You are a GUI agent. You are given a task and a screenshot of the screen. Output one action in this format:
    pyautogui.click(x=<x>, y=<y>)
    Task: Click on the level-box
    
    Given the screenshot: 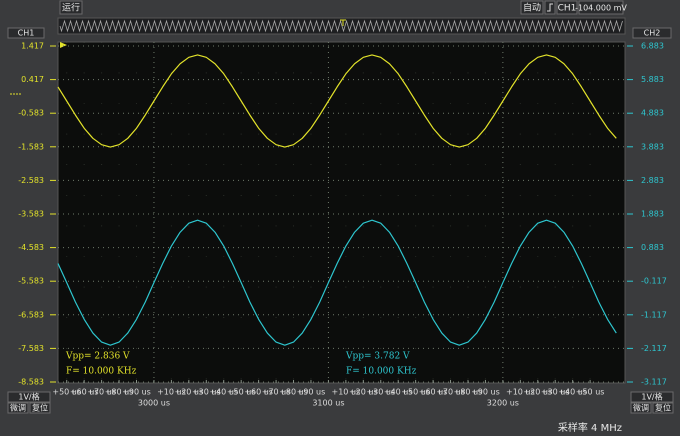 What is the action you would take?
    pyautogui.click(x=601, y=7)
    